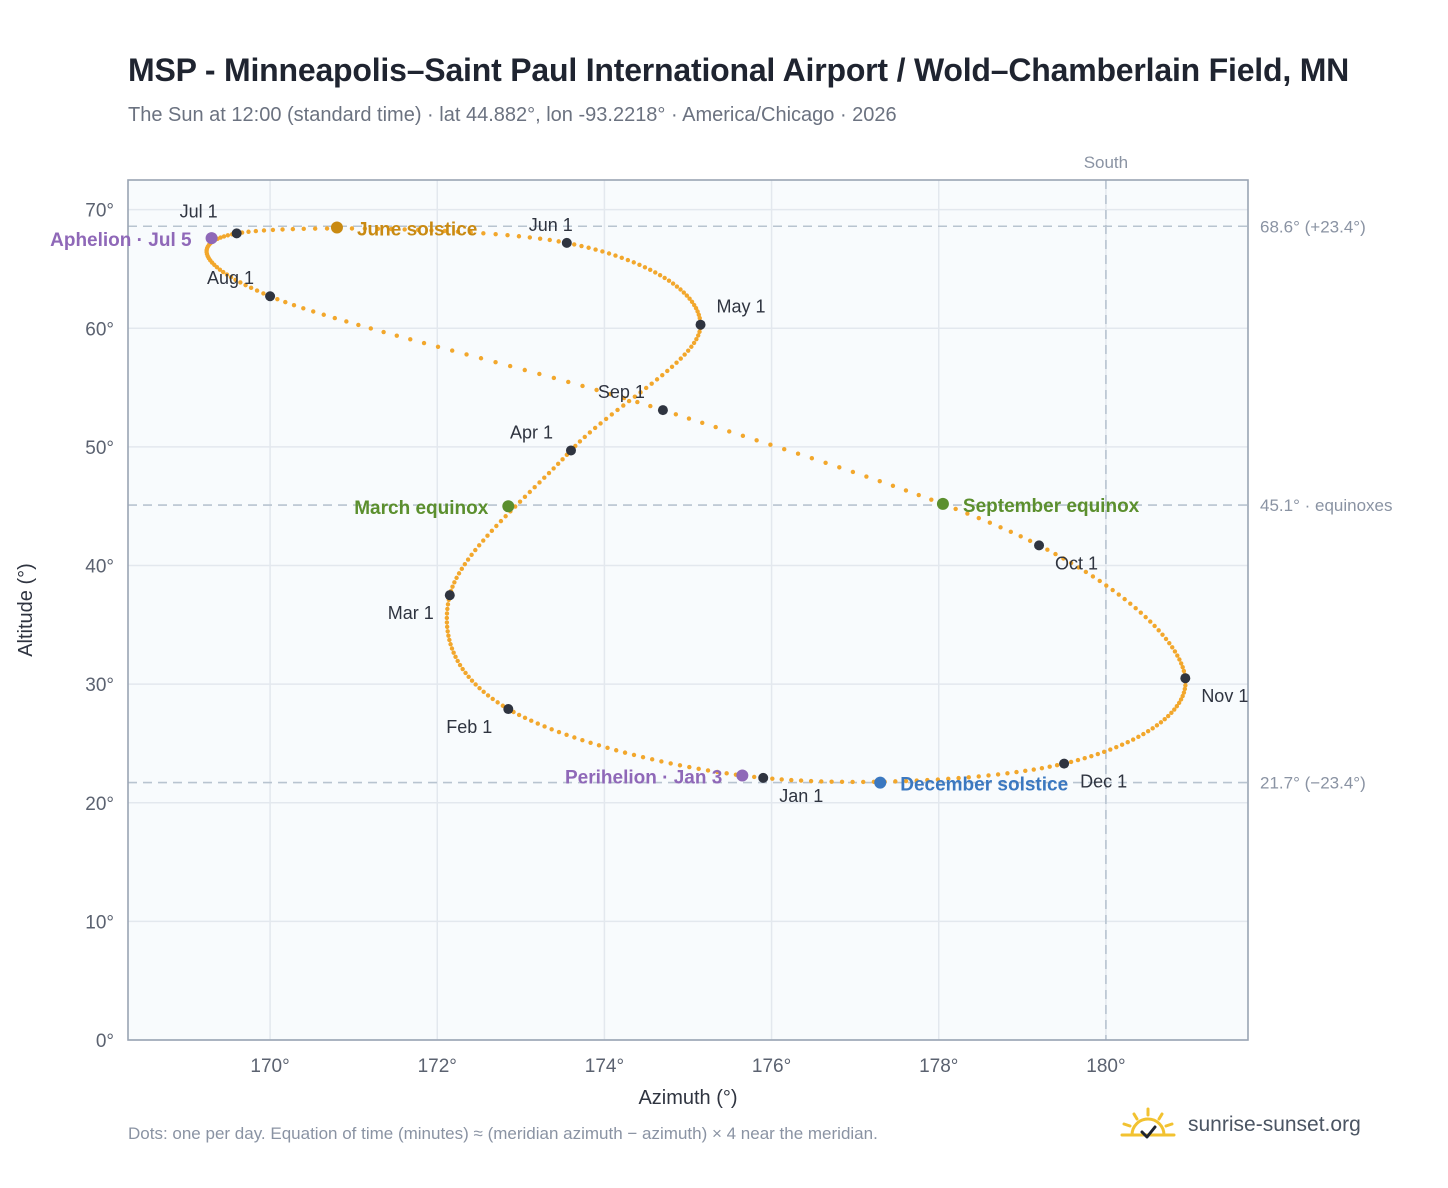 This screenshot has height=1188, width=1448. I want to click on brand-name: sunrise-sunset.org, so click(1274, 1124).